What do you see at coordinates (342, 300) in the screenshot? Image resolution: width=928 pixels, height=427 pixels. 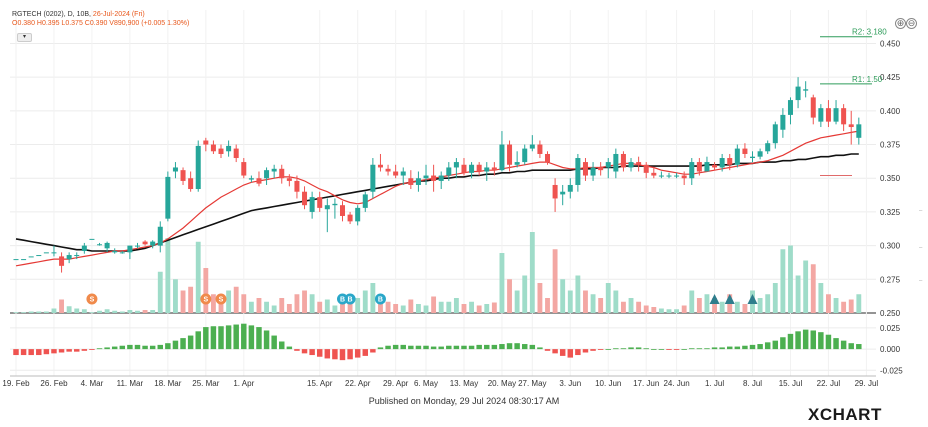 I see `signal-label: B` at bounding box center [342, 300].